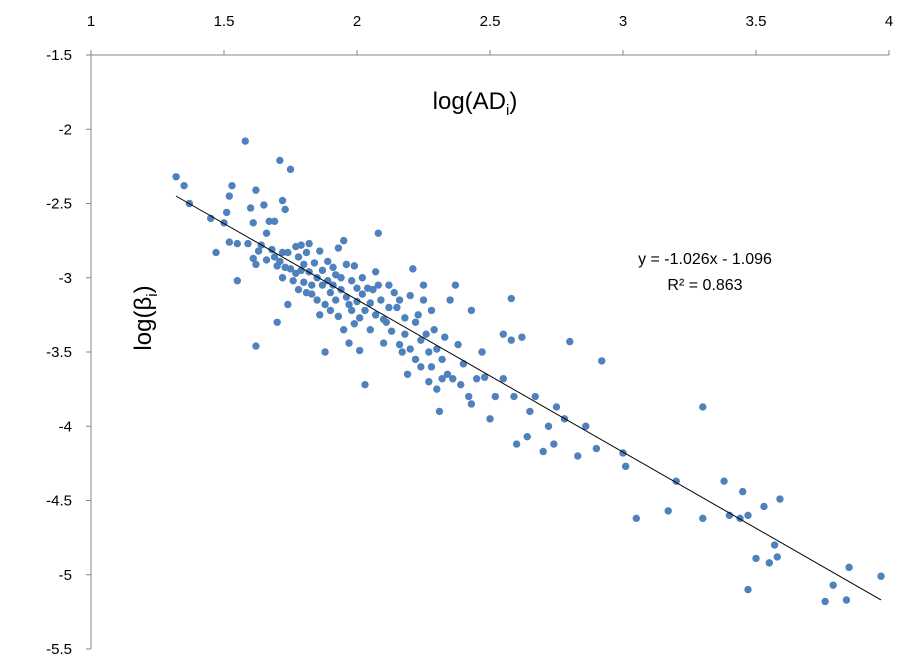  What do you see at coordinates (224, 21) in the screenshot?
I see `x-tick-label: 1.5` at bounding box center [224, 21].